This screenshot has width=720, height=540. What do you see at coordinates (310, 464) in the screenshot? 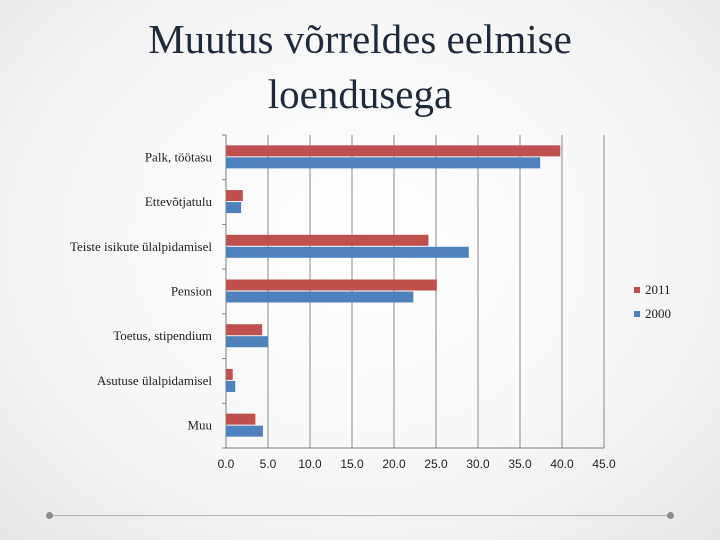
I see `x-tick-label: 10.0` at bounding box center [310, 464].